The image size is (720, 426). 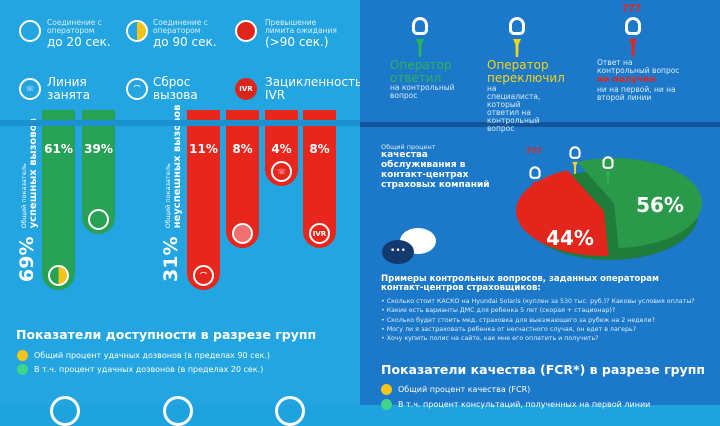 I want to click on legend-big: (>90 сек.), so click(x=297, y=42).